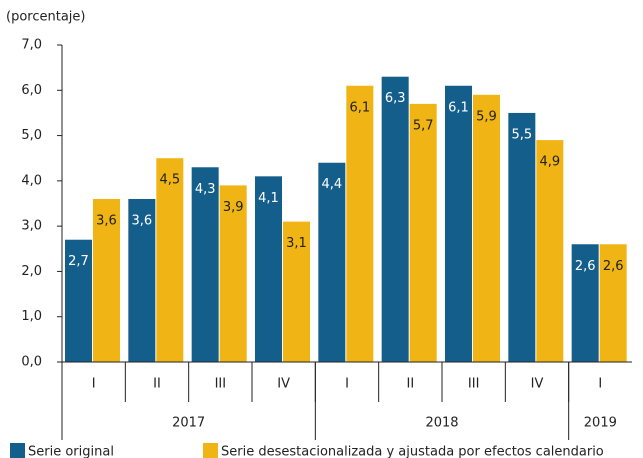  What do you see at coordinates (31, 226) in the screenshot?
I see `y-tick-label: 3,0` at bounding box center [31, 226].